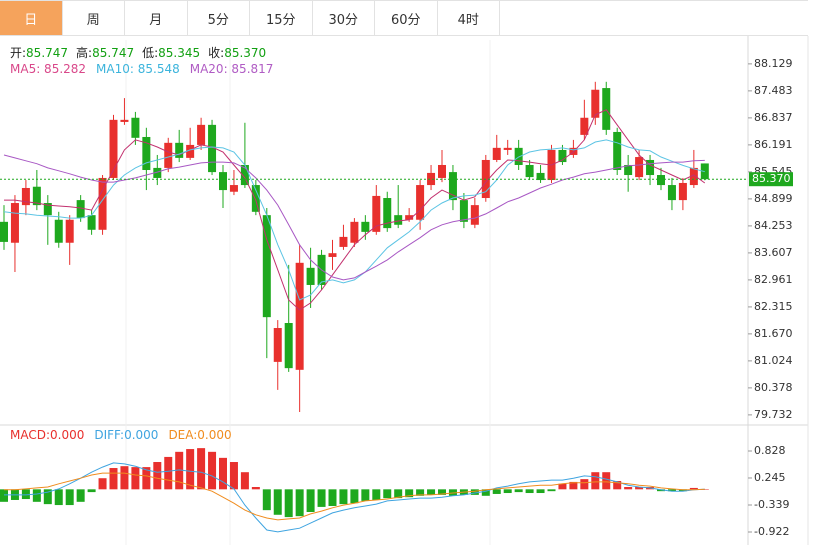  Describe the element at coordinates (770, 477) in the screenshot. I see `y-tick-label: 0.245` at that location.